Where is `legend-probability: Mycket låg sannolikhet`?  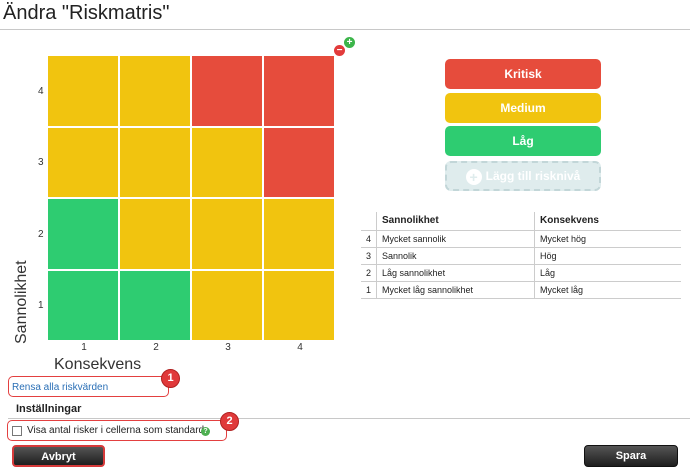 legend-probability: Mycket låg sannolikhet is located at coordinates (455, 290).